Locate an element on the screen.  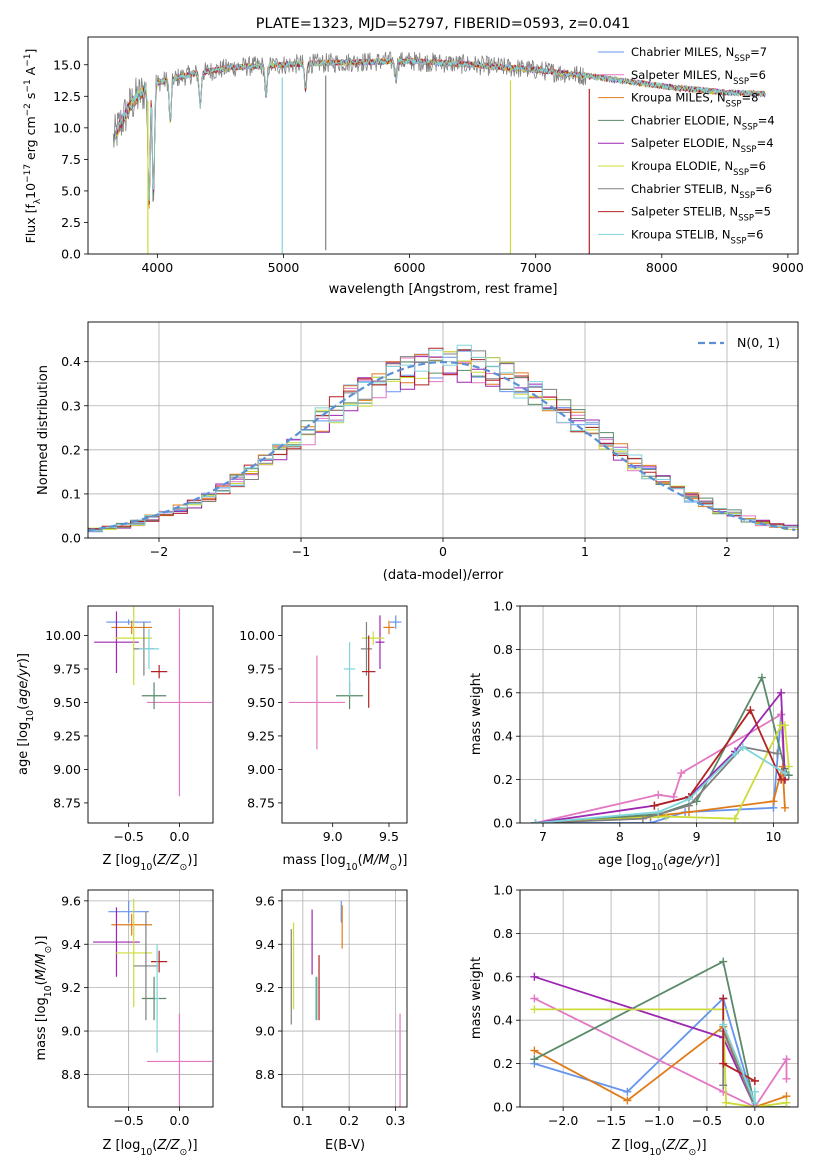
y-tick-label: 0.6 is located at coordinates (503, 976).